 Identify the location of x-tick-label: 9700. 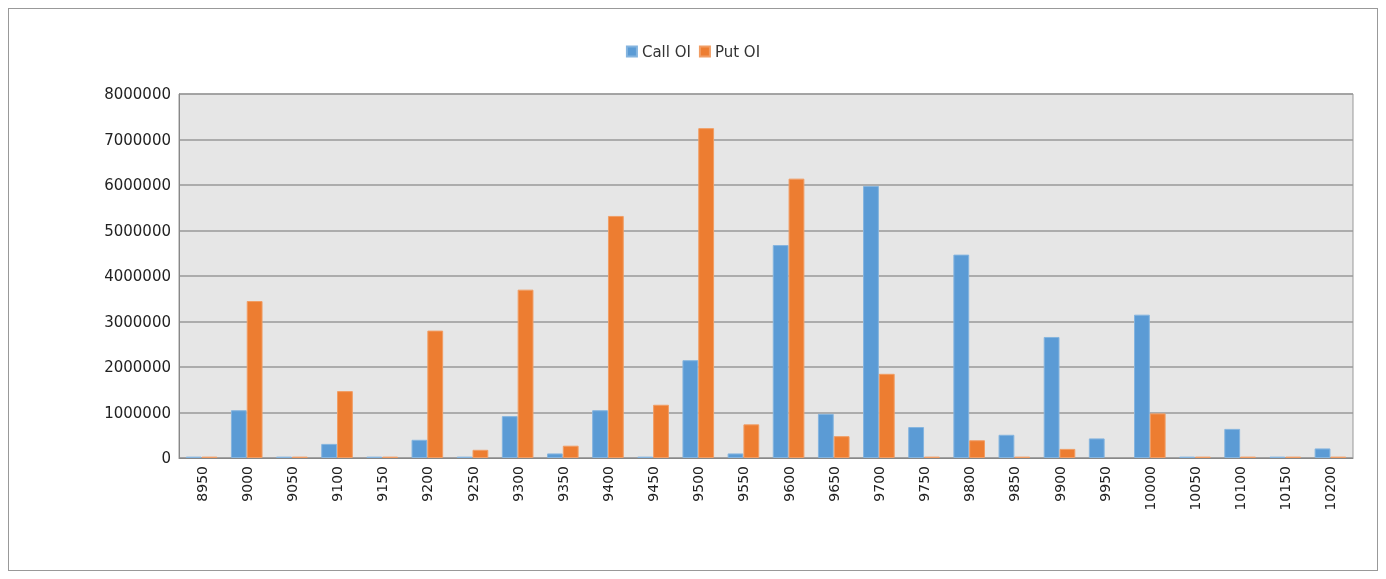
(878, 484).